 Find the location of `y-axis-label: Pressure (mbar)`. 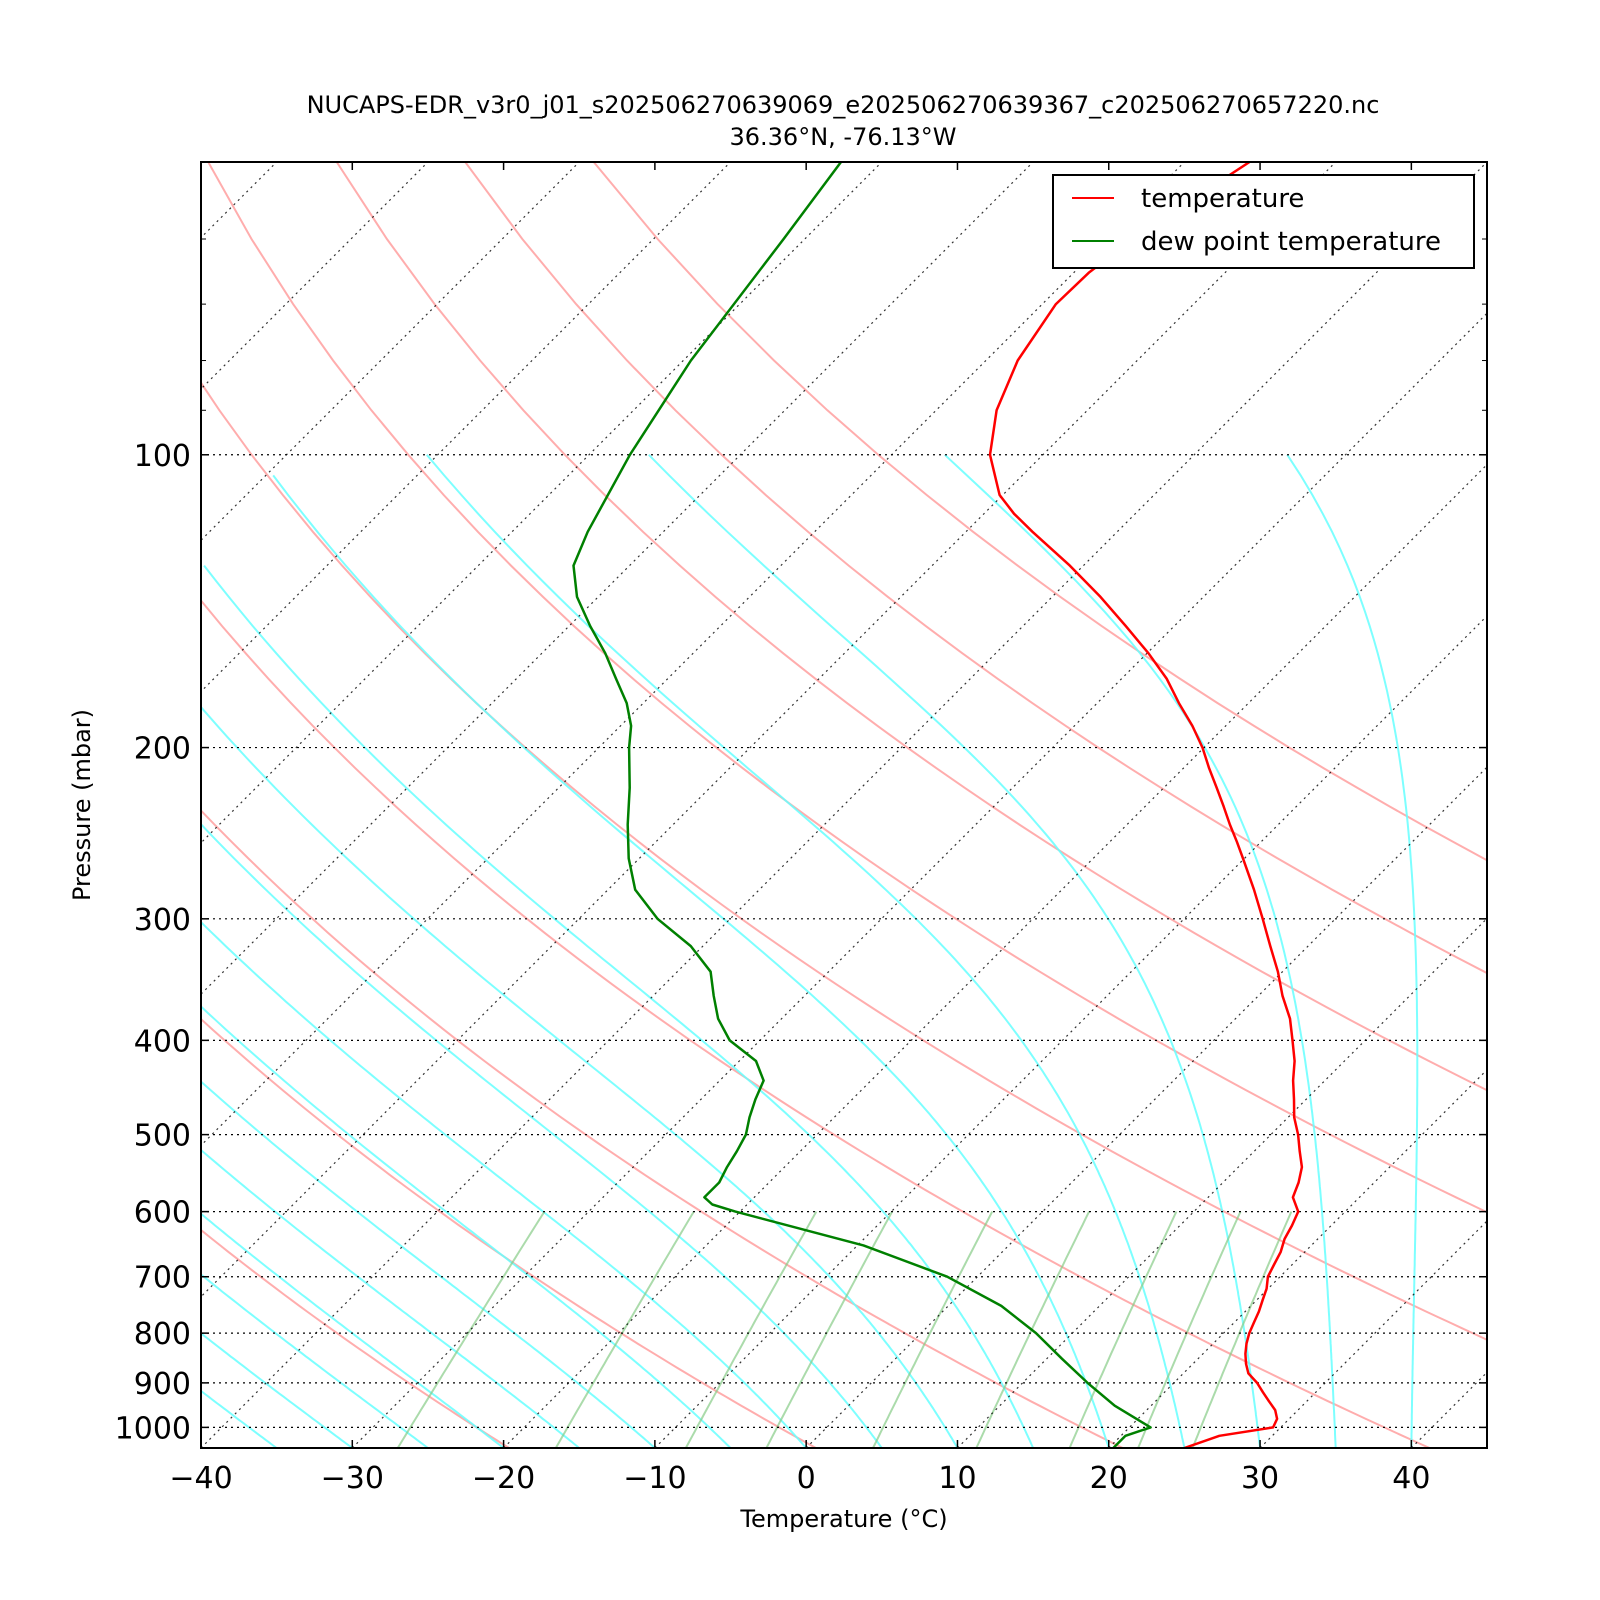

y-axis-label: Pressure (mbar) is located at coordinates (82, 805).